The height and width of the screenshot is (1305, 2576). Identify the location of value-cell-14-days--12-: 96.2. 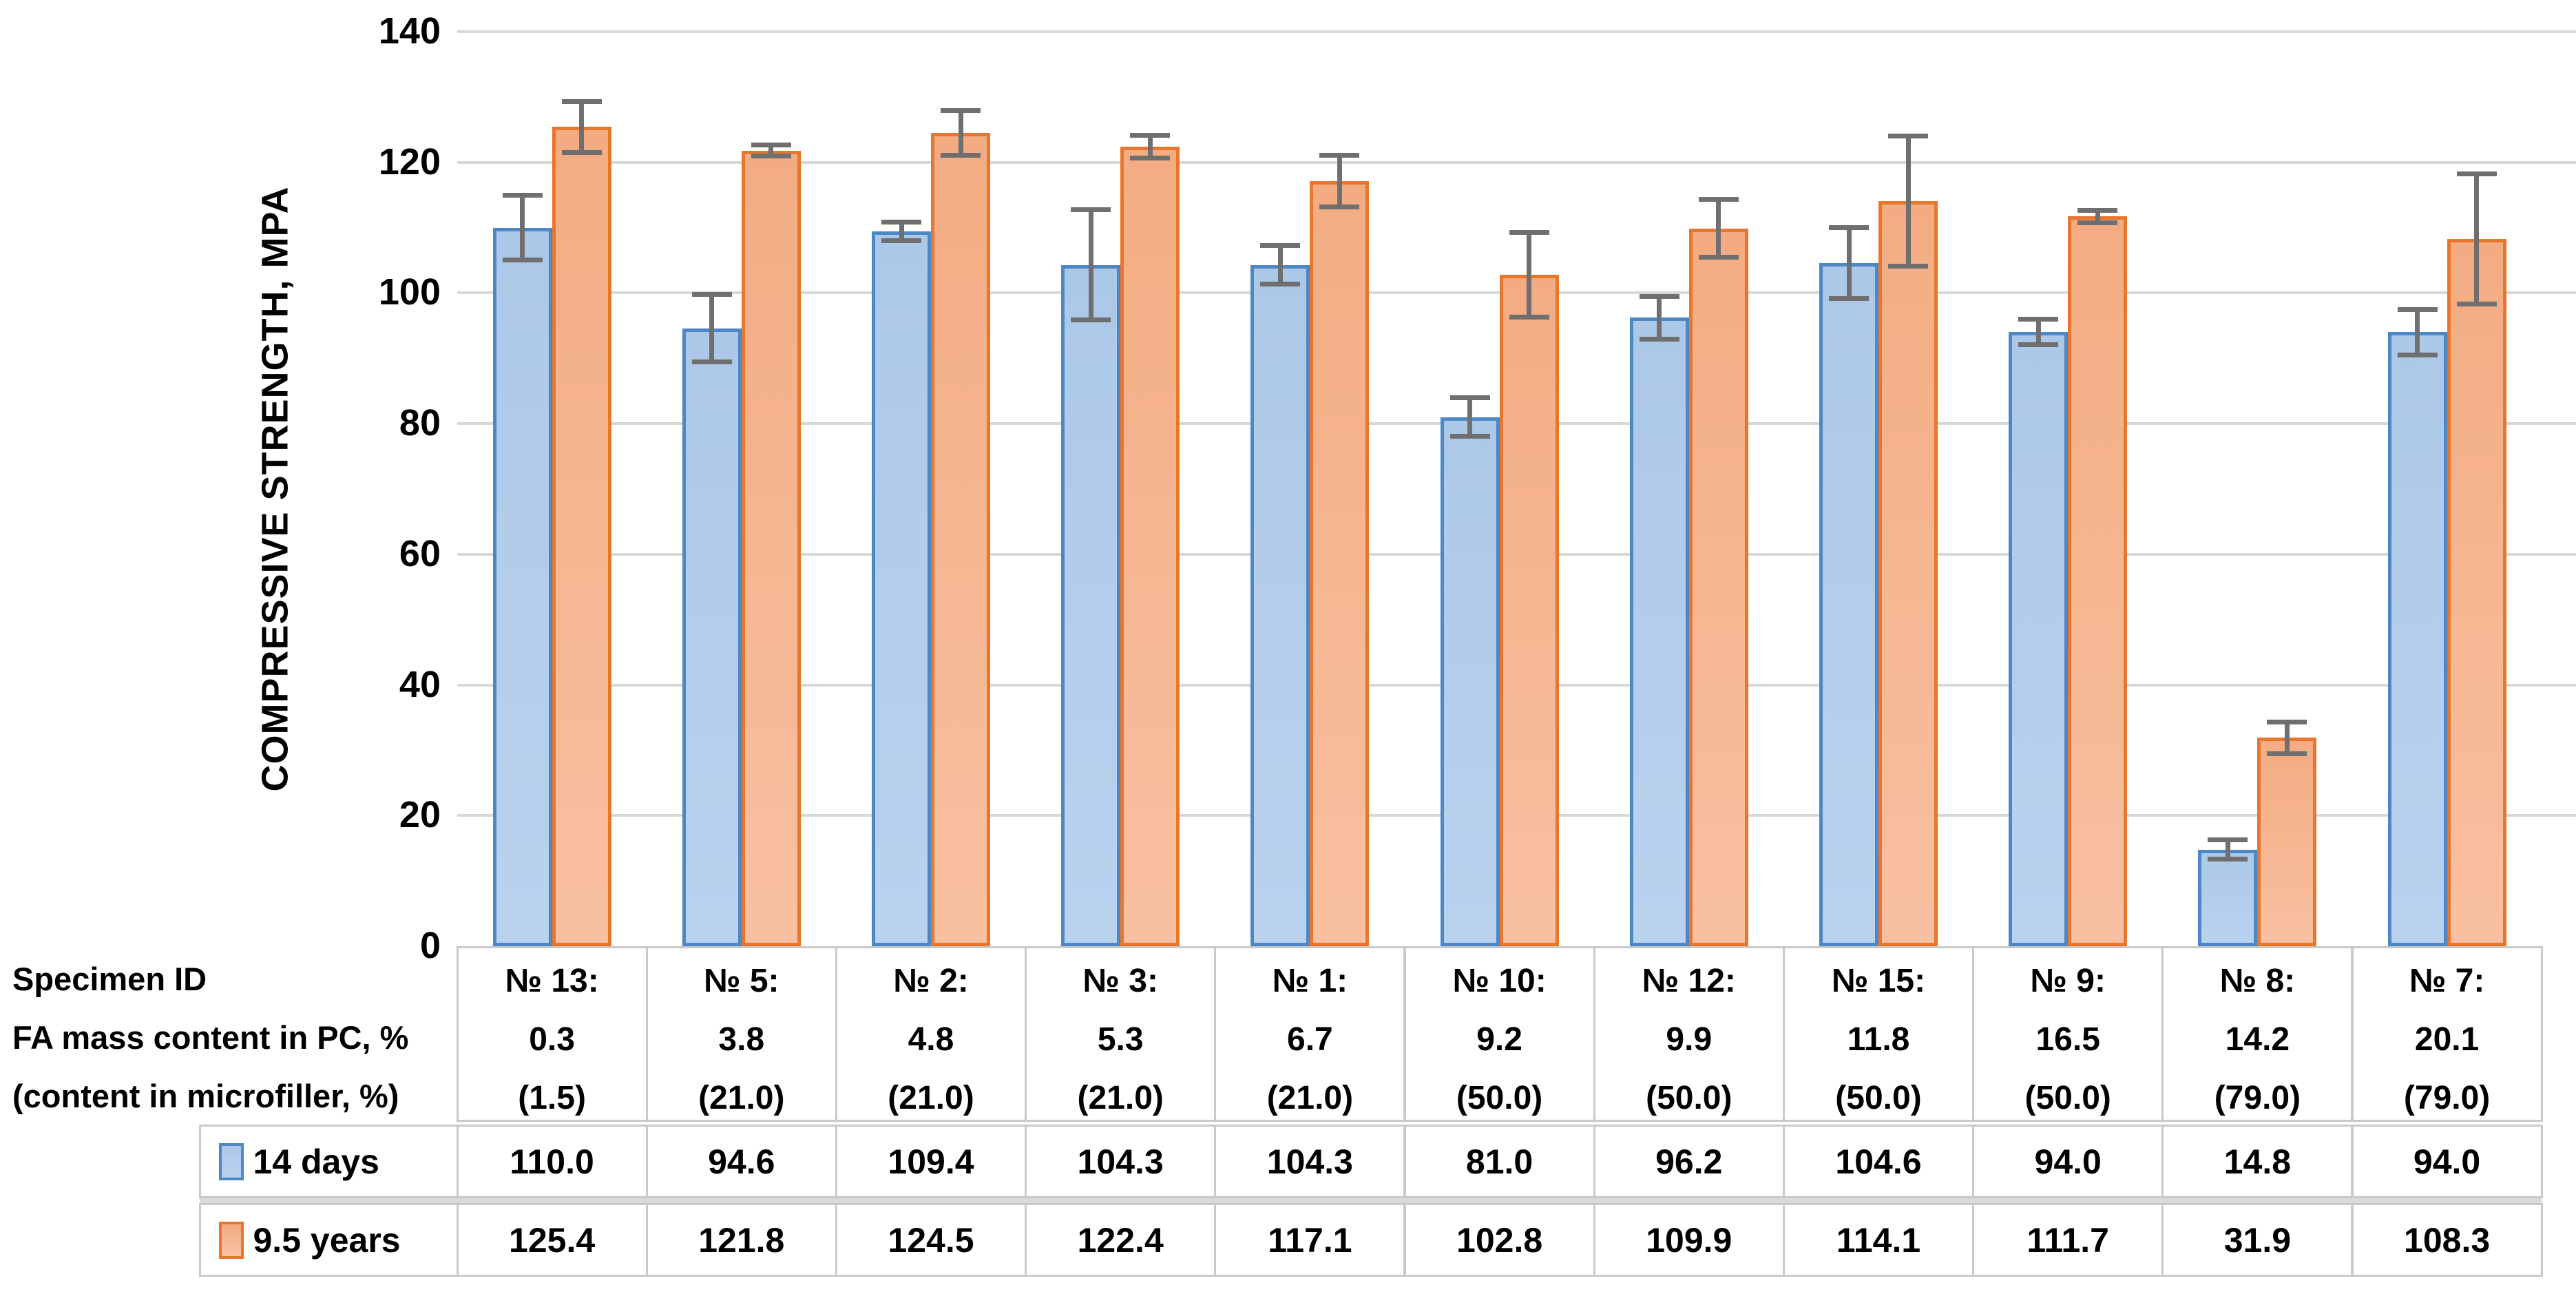
(1689, 1162).